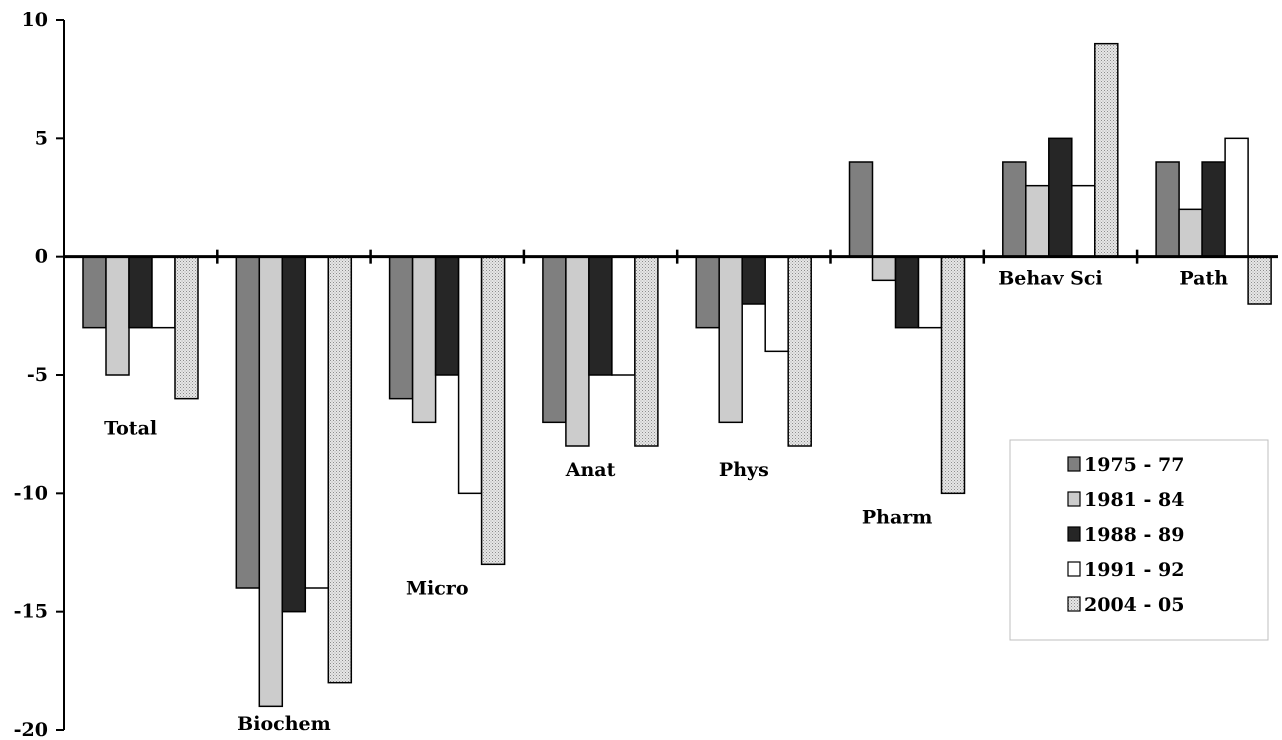 The image size is (1282, 740). I want to click on y-tick-label: 0, so click(41, 257).